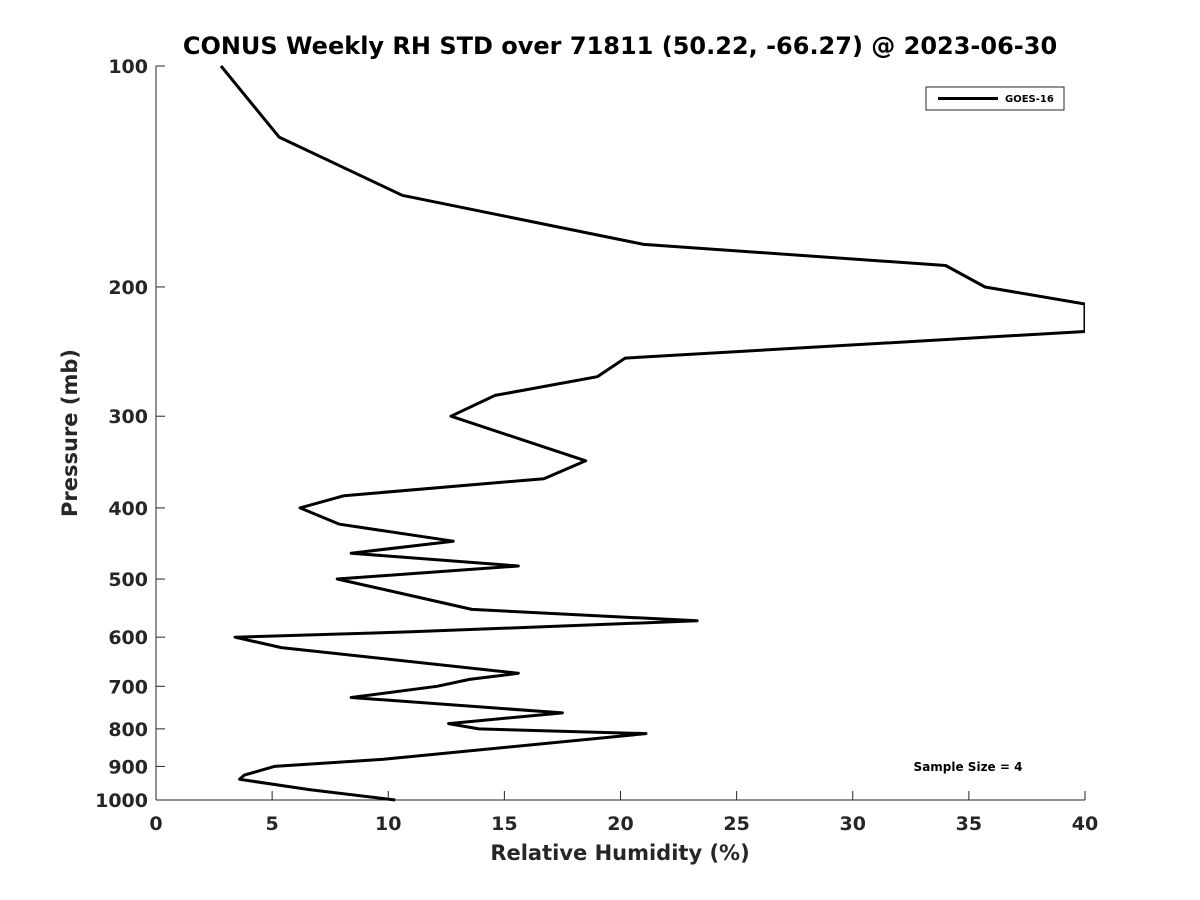 The height and width of the screenshot is (900, 1200). Describe the element at coordinates (736, 824) in the screenshot. I see `x-tick-label: 25` at that location.